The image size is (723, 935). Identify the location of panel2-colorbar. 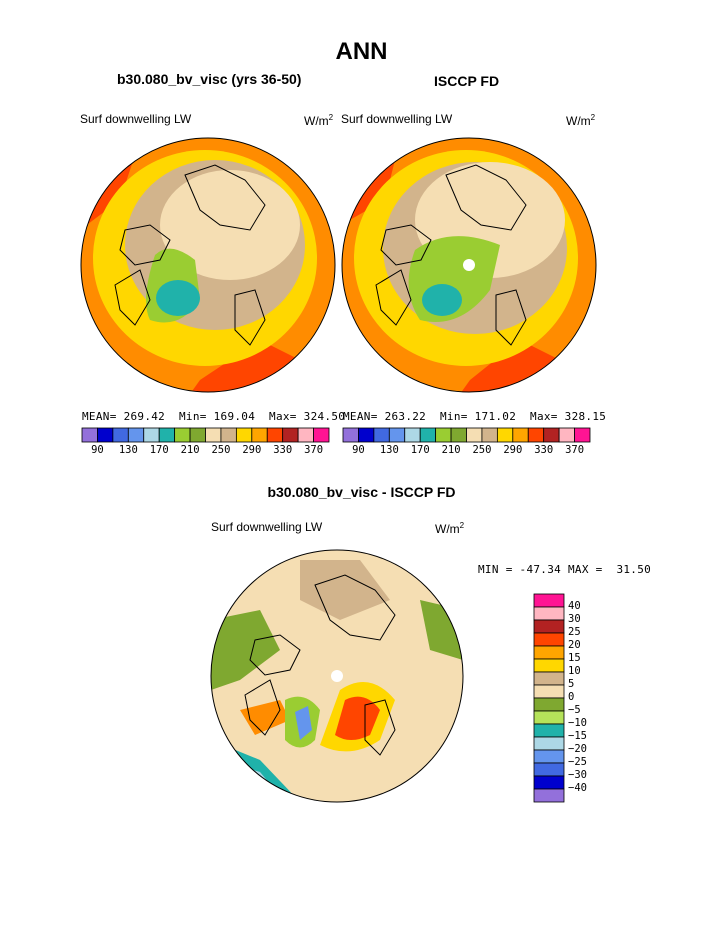
(466, 435).